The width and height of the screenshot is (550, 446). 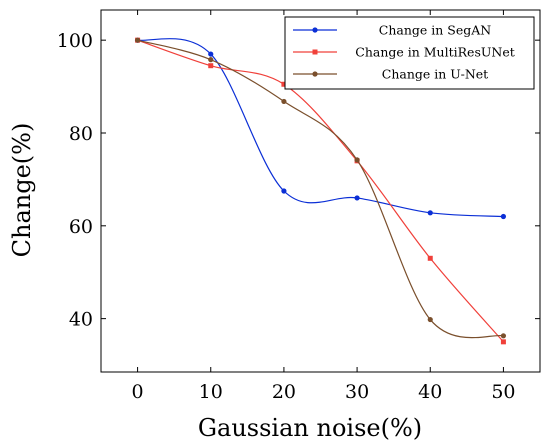 What do you see at coordinates (435, 74) in the screenshot?
I see `legend-label: Change in U-Net` at bounding box center [435, 74].